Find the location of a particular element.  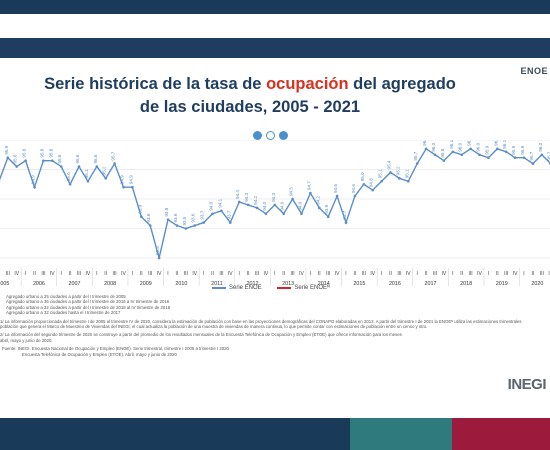

point-label: 93.8 is located at coordinates (166, 211).